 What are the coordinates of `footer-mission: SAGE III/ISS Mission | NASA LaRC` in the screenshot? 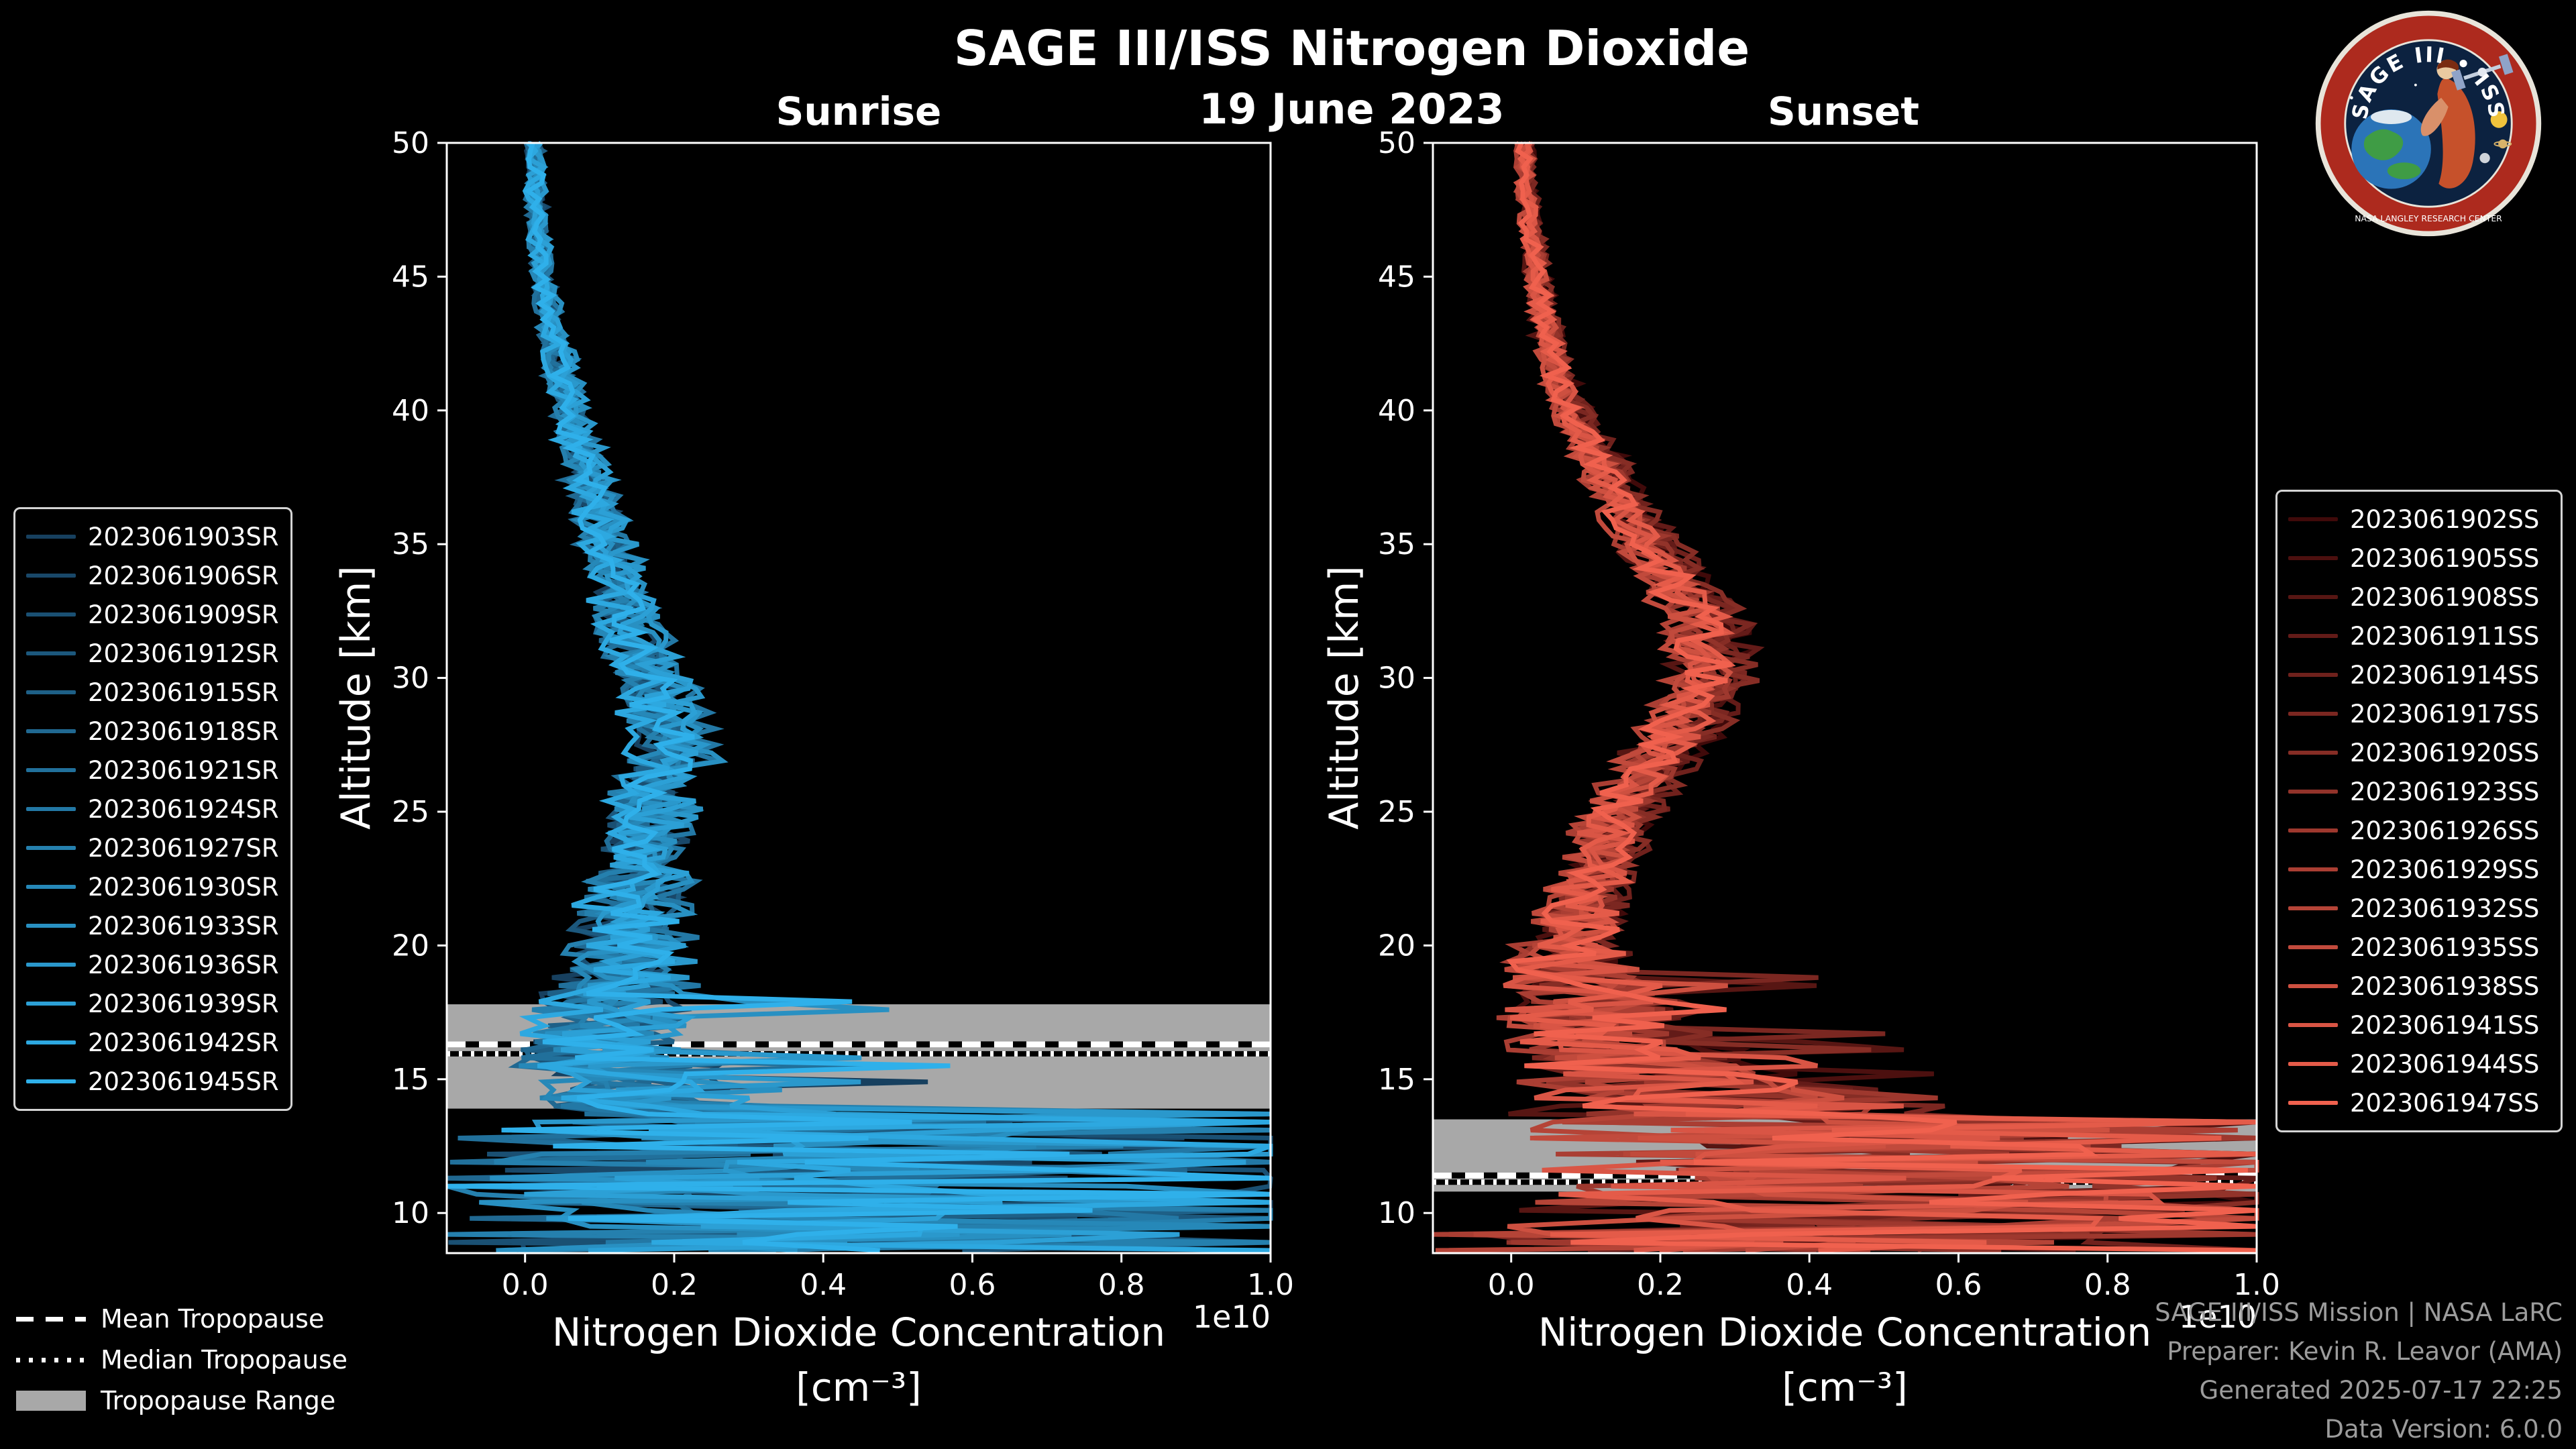 It's located at (2359, 1312).